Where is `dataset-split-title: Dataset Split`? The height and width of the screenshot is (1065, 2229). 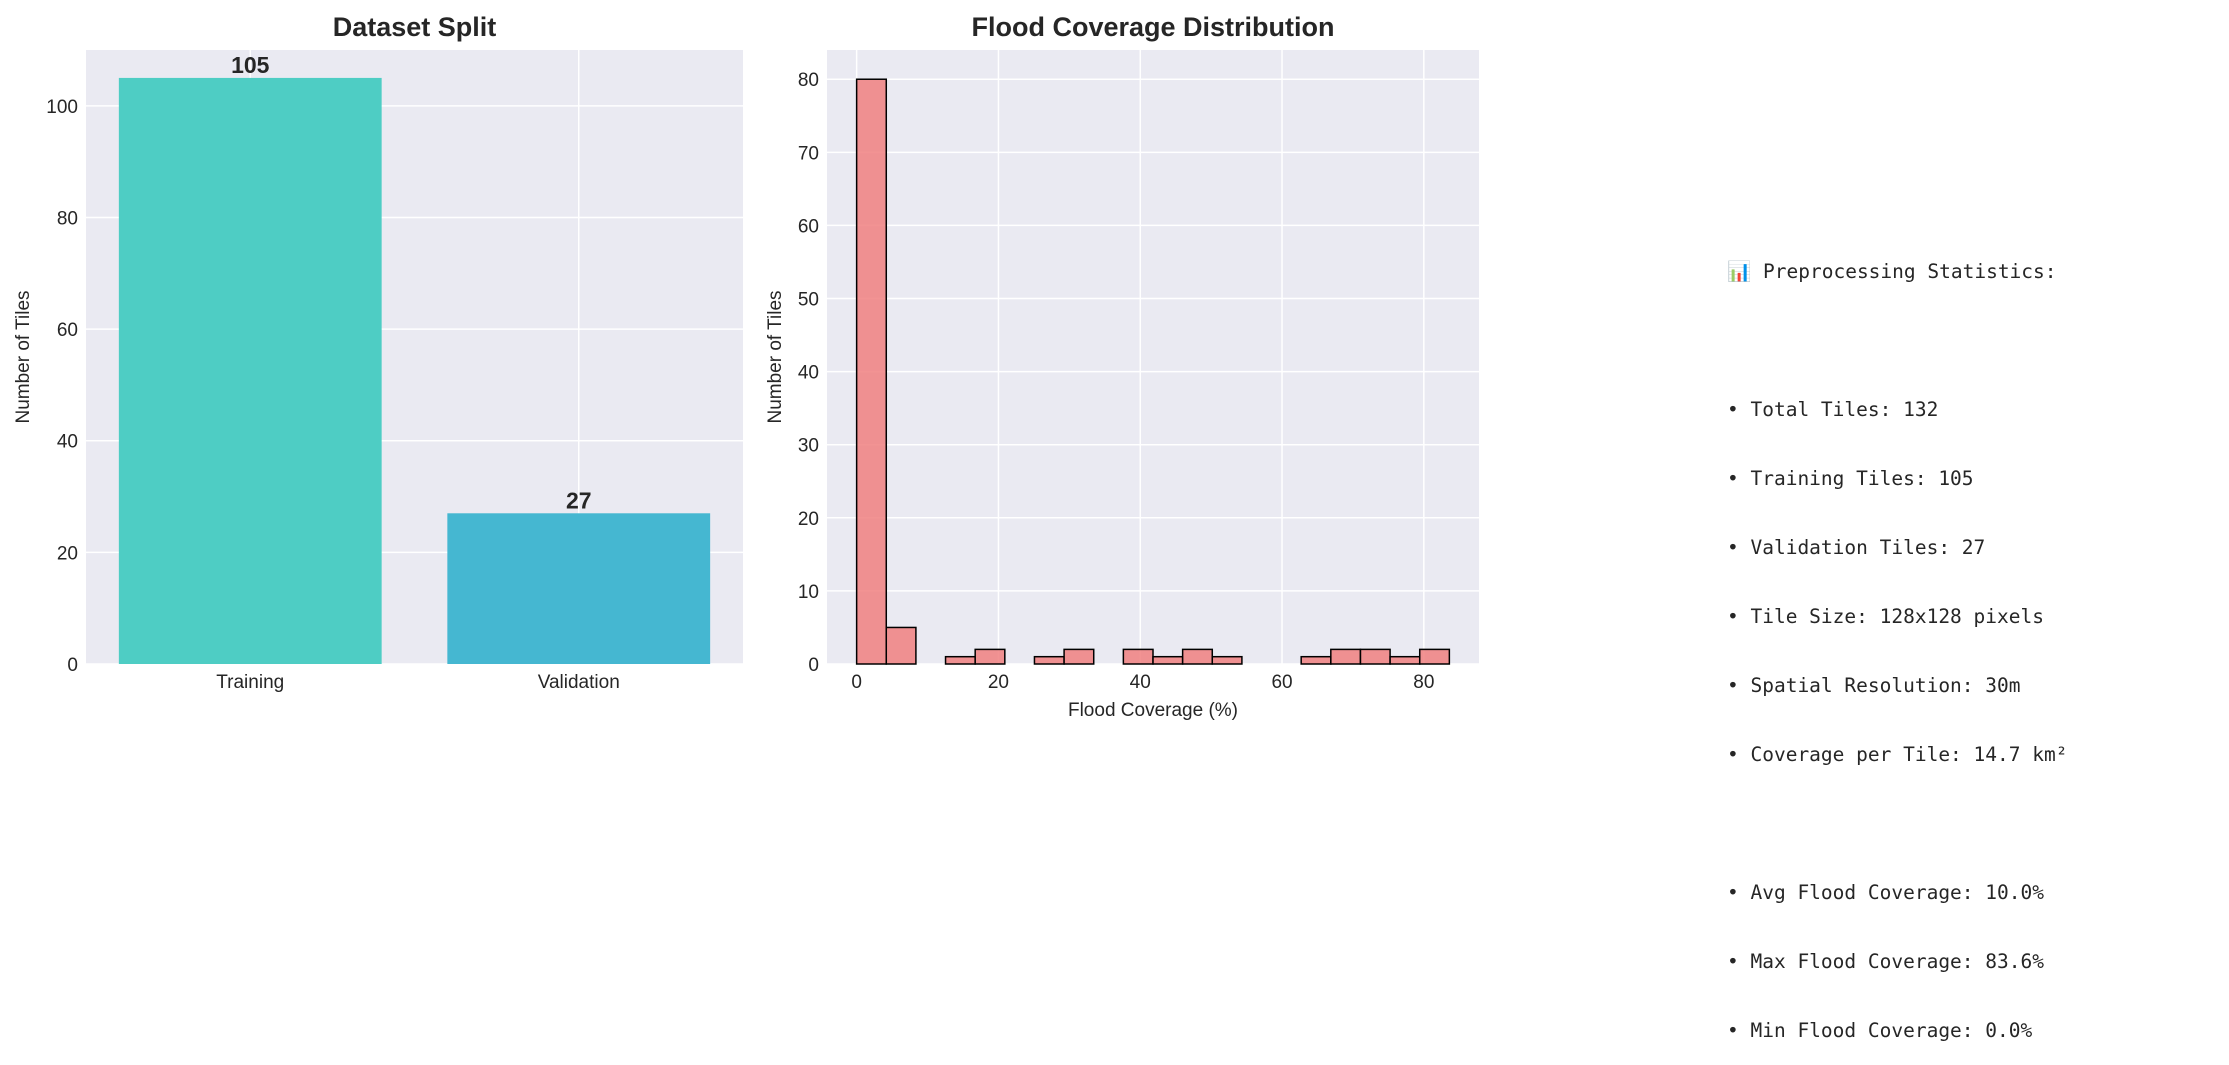
dataset-split-title: Dataset Split is located at coordinates (415, 27).